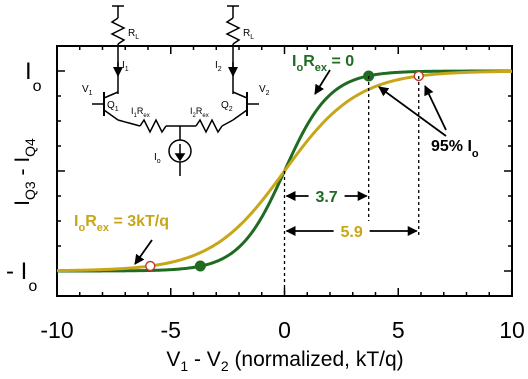  What do you see at coordinates (200, 266) in the screenshot?
I see `marker-green` at bounding box center [200, 266].